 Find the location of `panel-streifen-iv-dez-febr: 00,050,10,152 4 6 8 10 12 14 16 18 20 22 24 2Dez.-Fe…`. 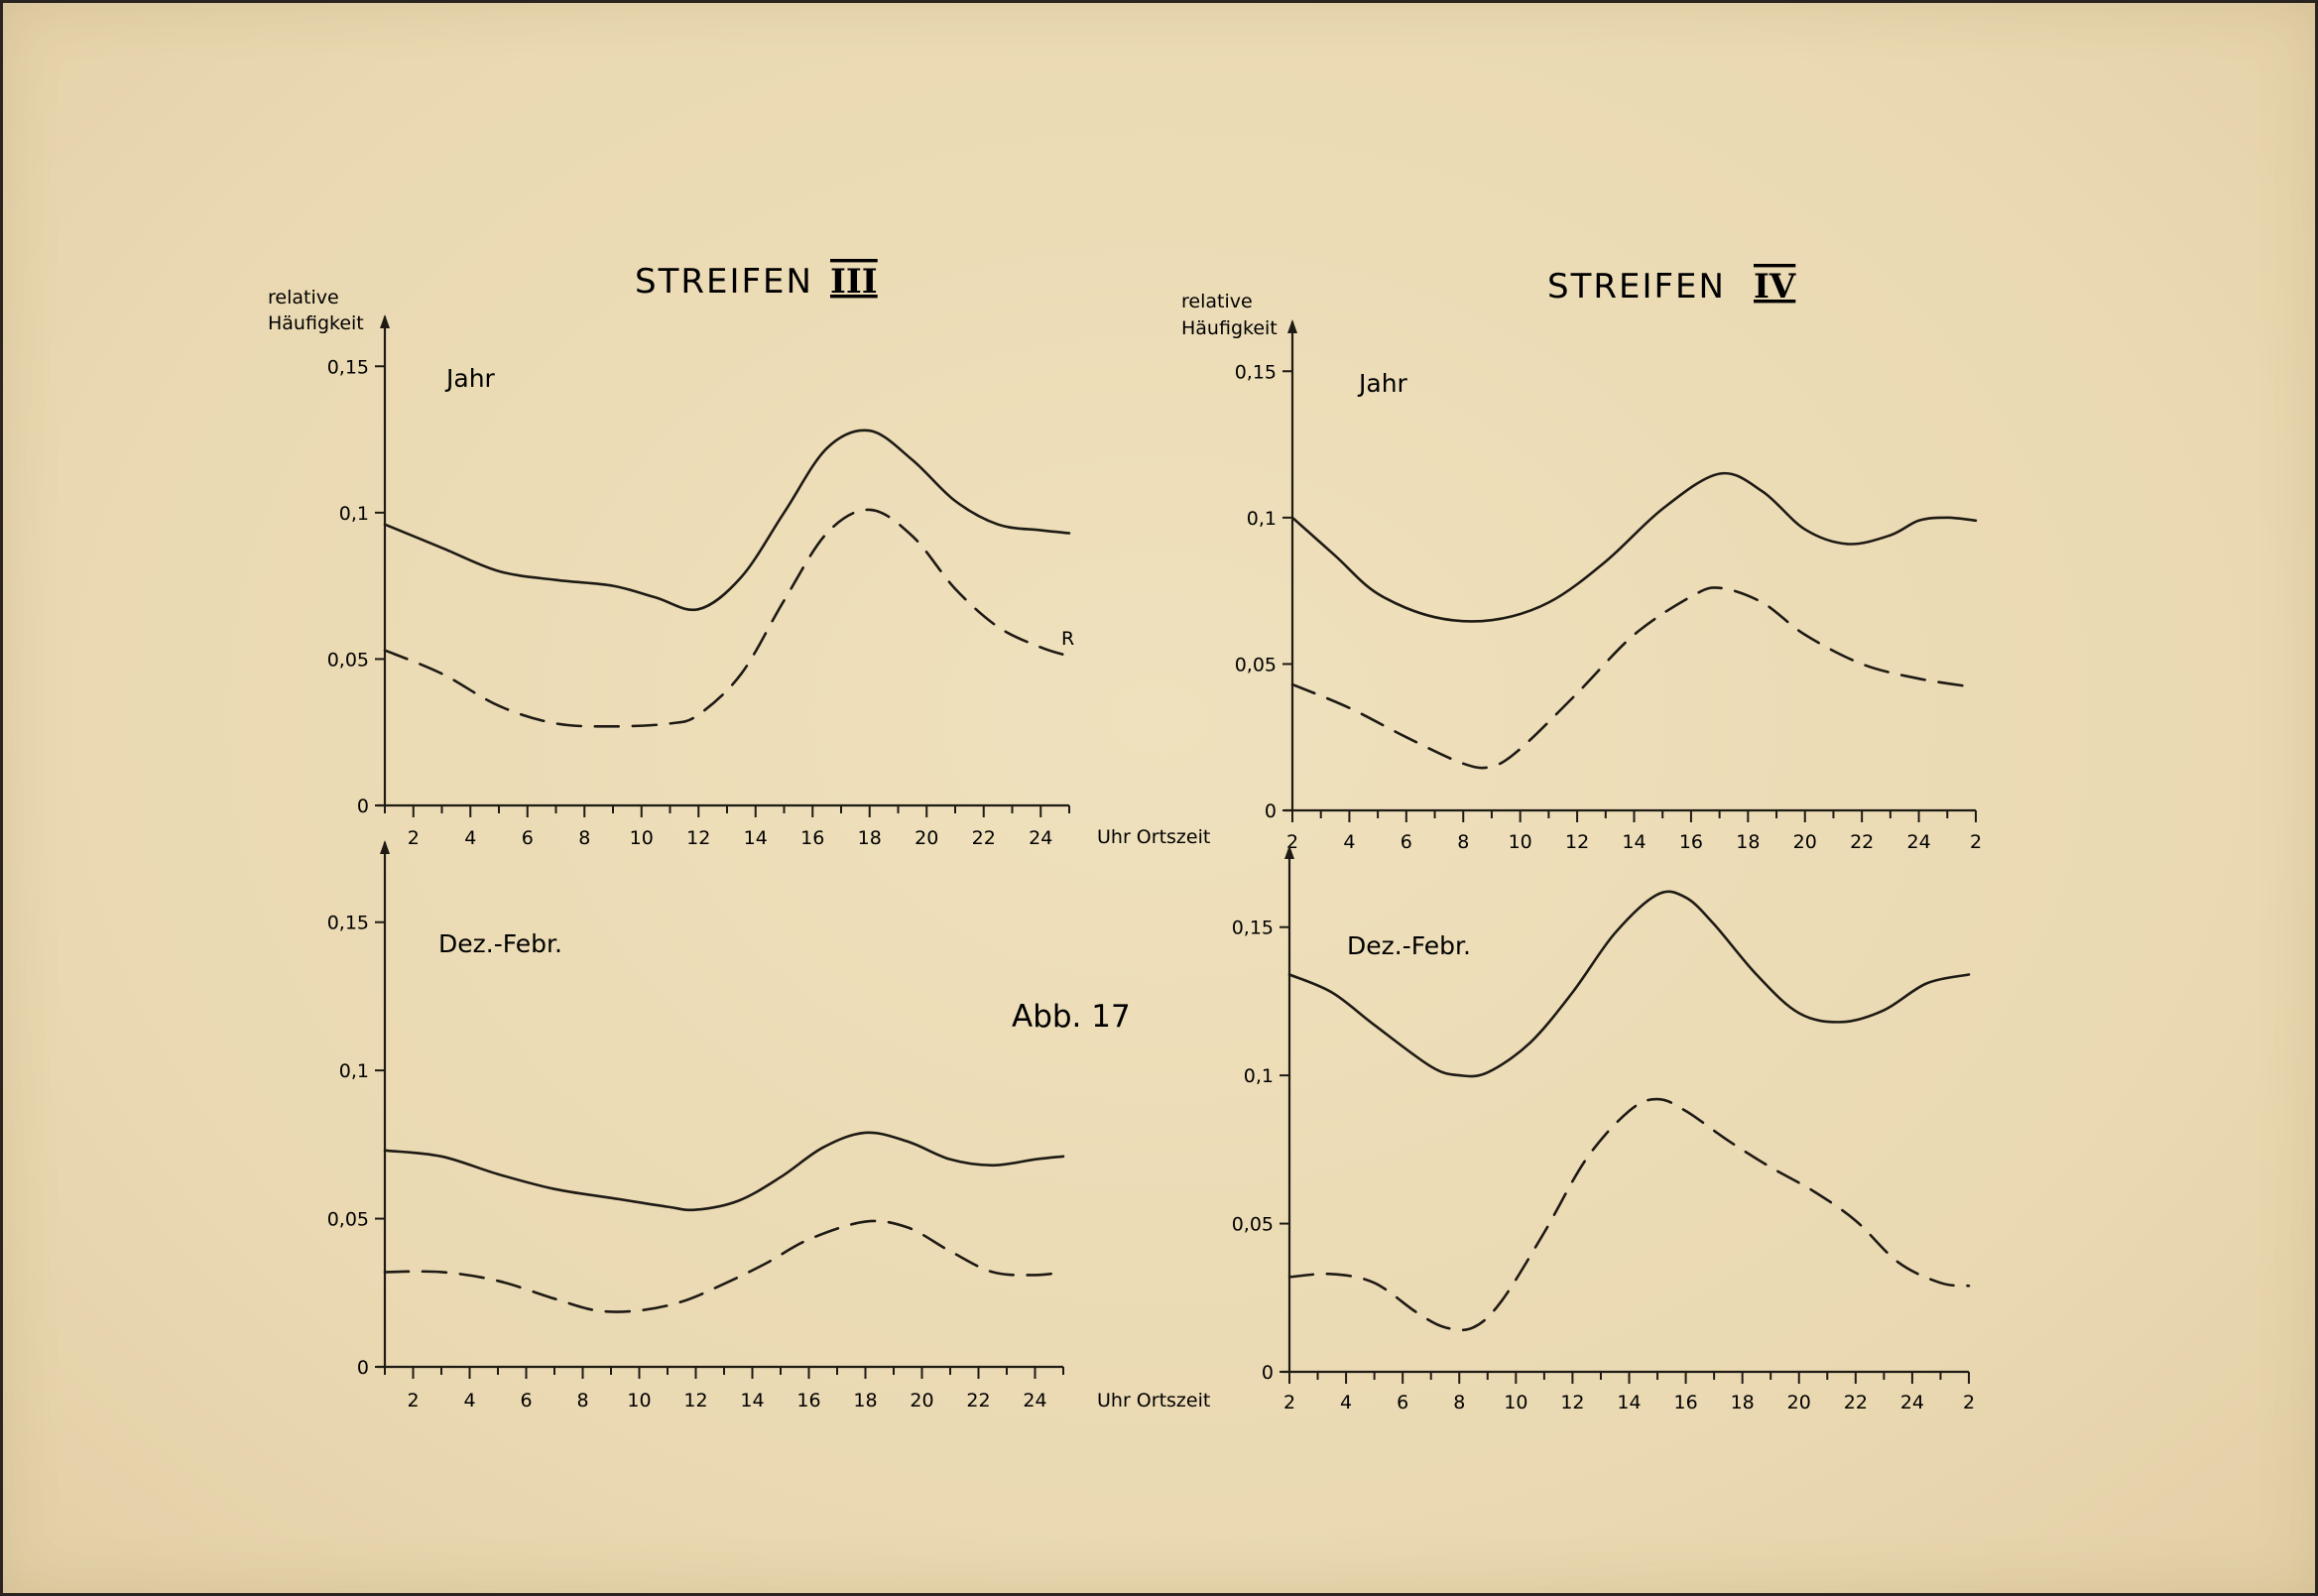

panel-streifen-iv-dez-febr: 00,050,10,152 4 6 8 10 12 14 16 18 20 22 24 2Dez.-Fe… is located at coordinates (1603, 1129).